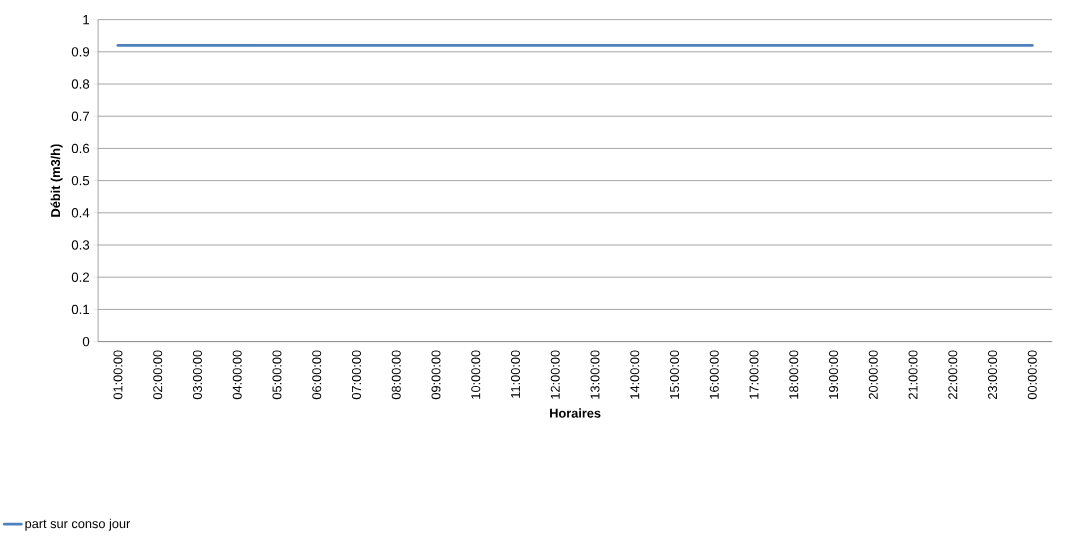  Describe the element at coordinates (1032, 375) in the screenshot. I see `x-tick-label: 00:00:00` at that location.